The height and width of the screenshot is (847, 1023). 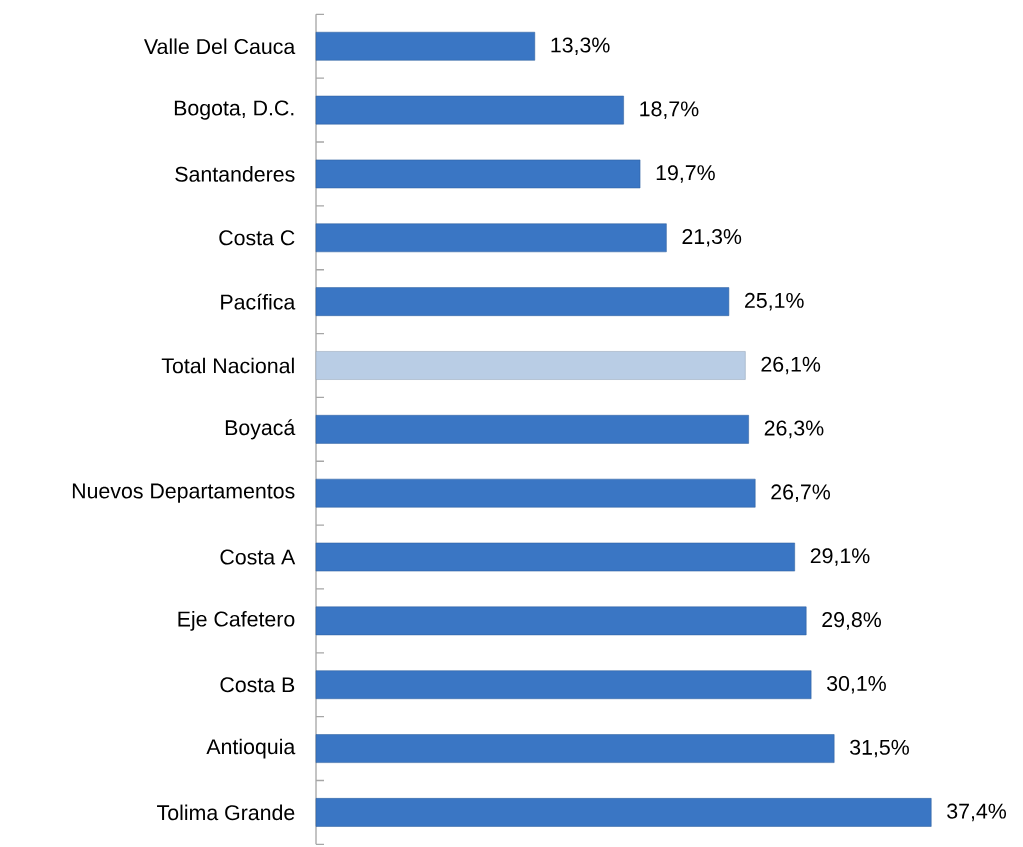 I want to click on y-tick-label: Eje Cafetero, so click(x=236, y=620).